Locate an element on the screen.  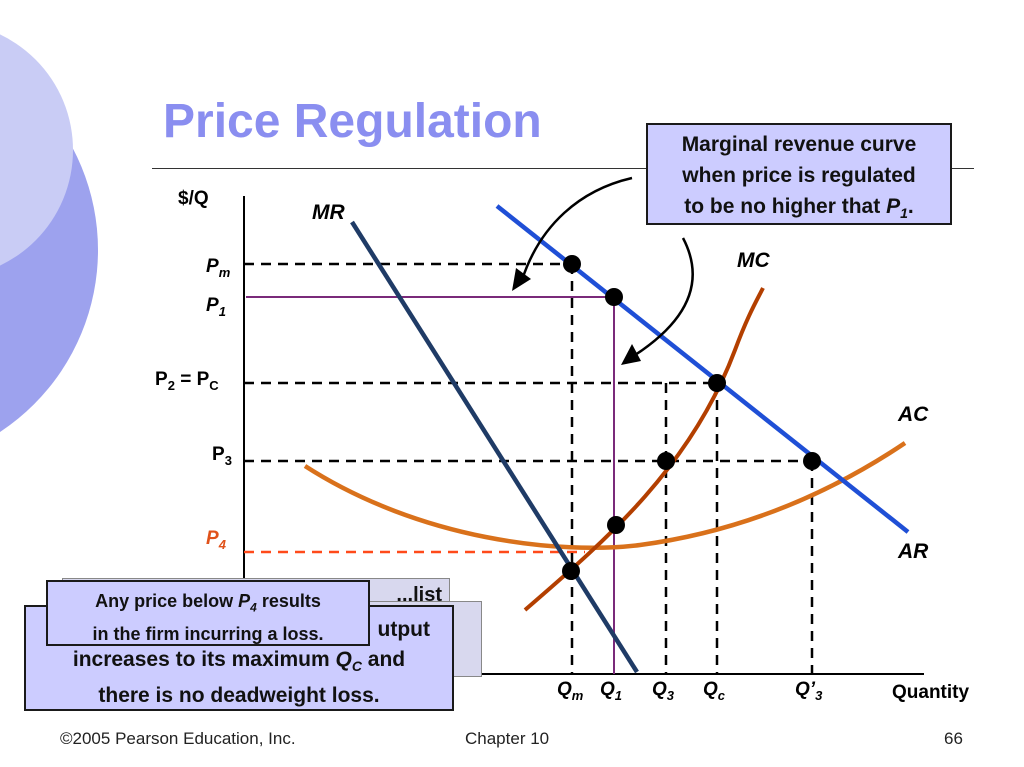
point-mr-mc is located at coordinates (571, 571).